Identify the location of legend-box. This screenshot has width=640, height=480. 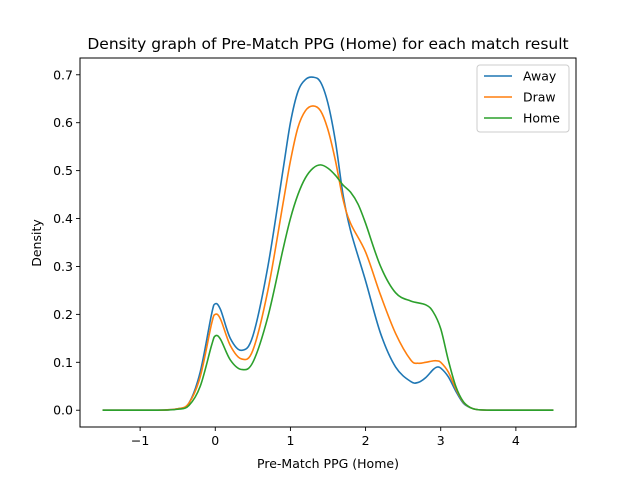
(523, 98).